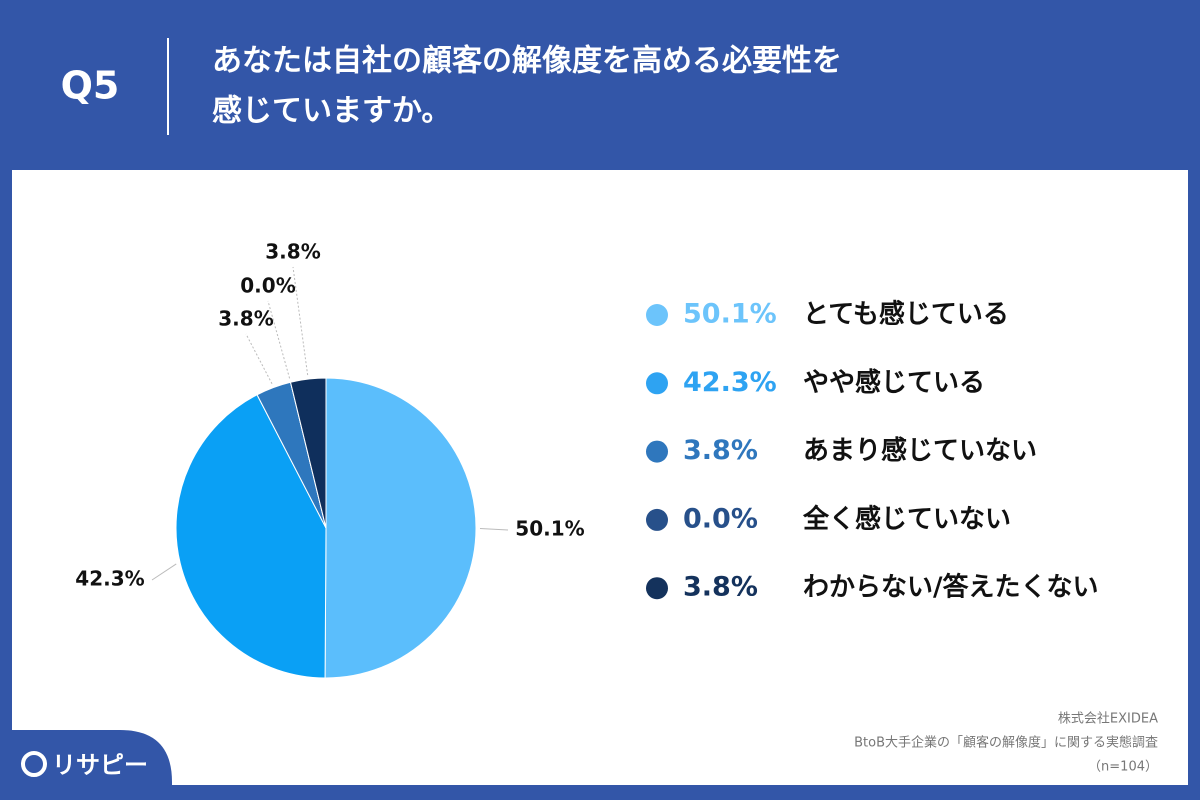  I want to click on title-line: あなたは自社の顧客の解像度を高める必要性を, so click(527, 61).